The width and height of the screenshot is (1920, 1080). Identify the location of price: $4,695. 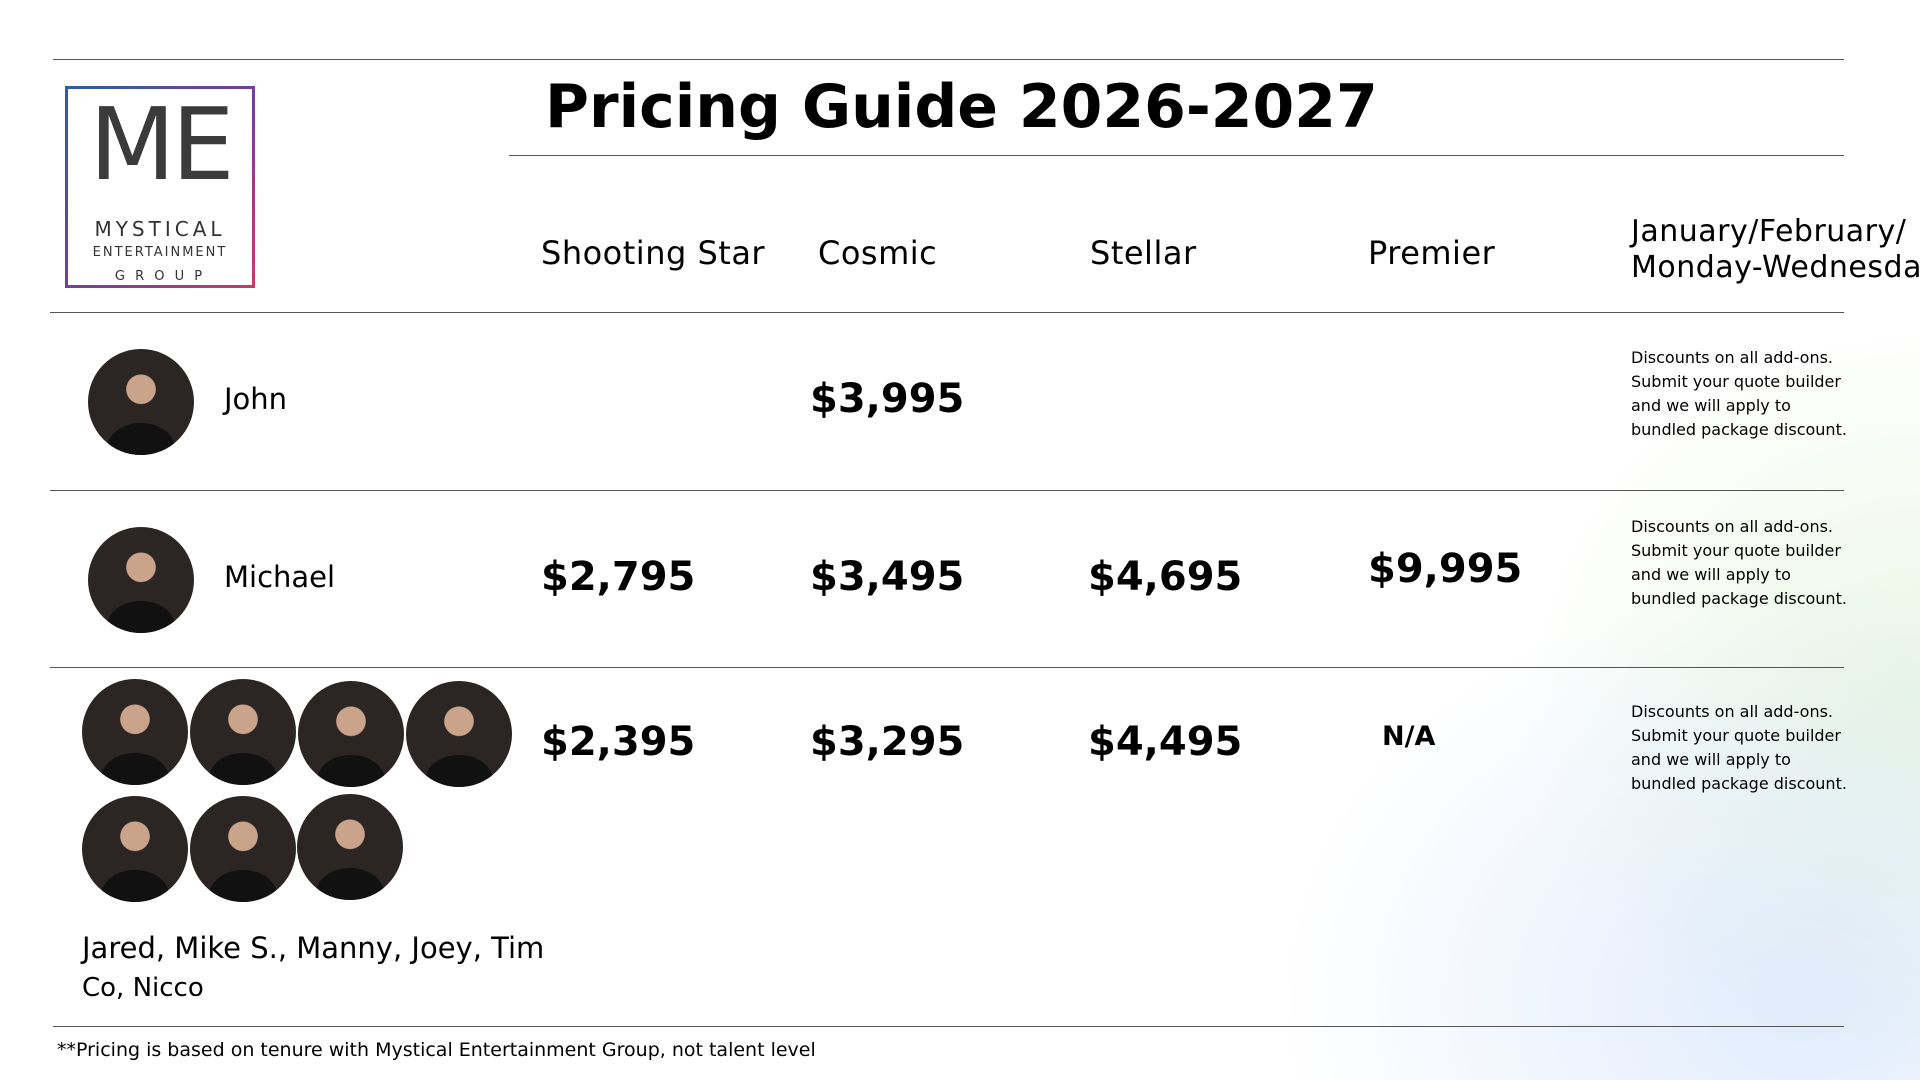
(1165, 577).